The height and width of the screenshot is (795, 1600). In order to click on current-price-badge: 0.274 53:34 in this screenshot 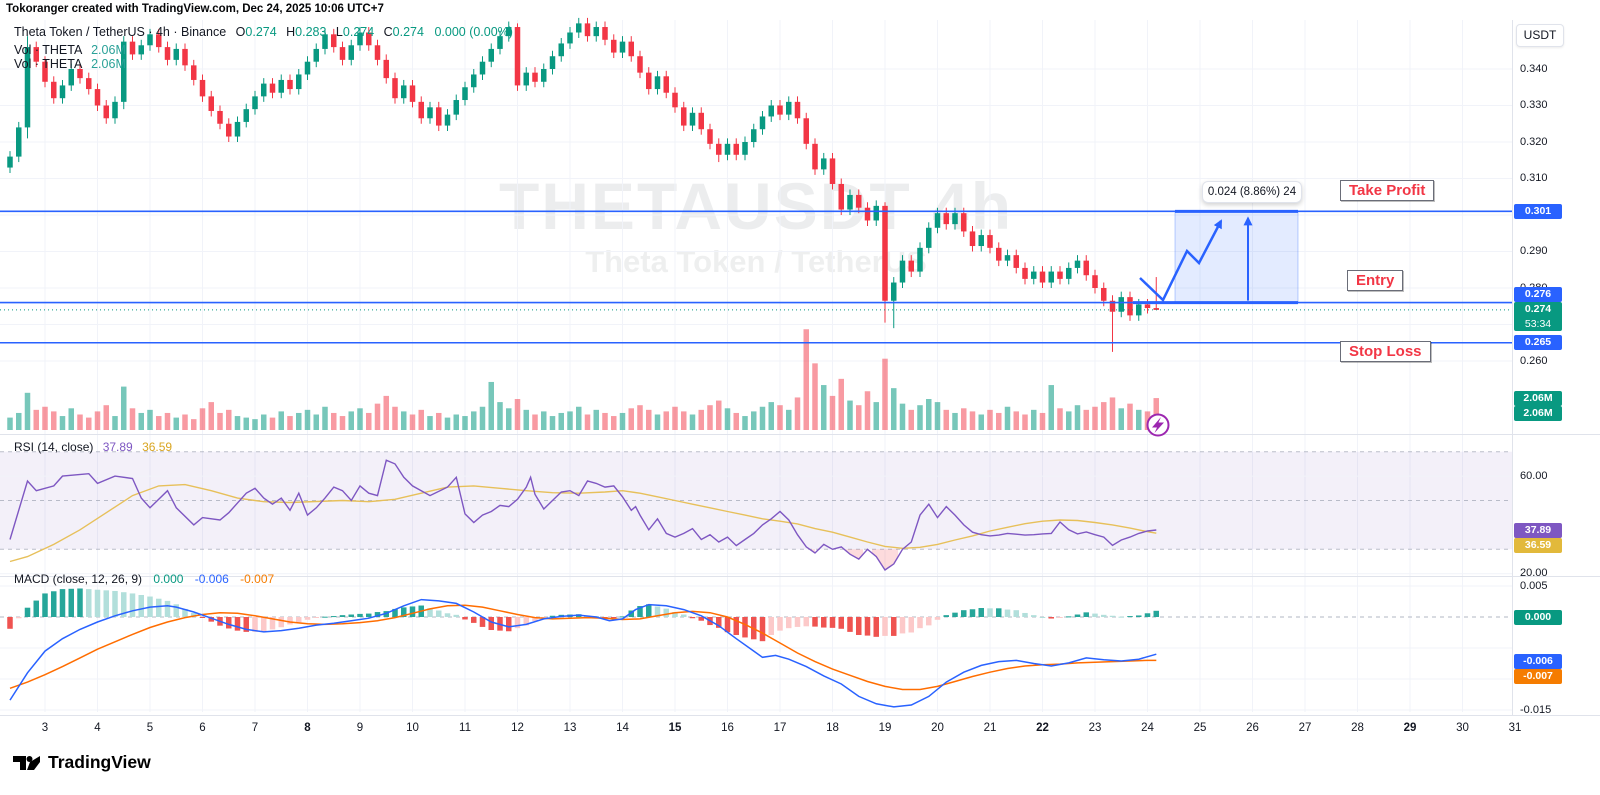, I will do `click(1538, 316)`.